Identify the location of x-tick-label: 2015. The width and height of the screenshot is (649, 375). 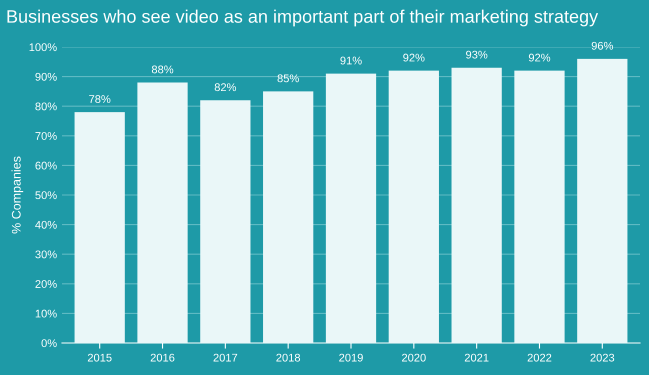
(100, 358).